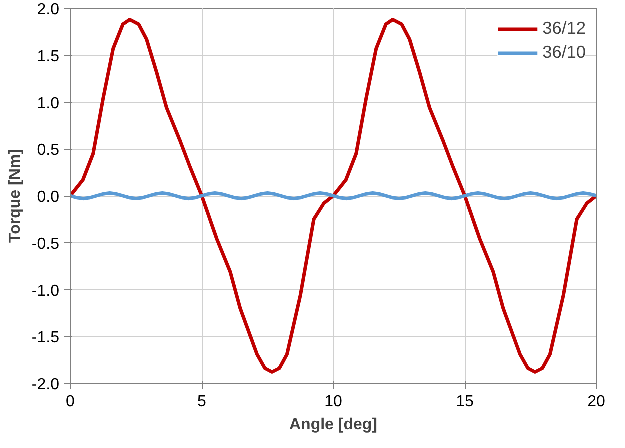 Image resolution: width=625 pixels, height=448 pixels. I want to click on x-tick-label: 5, so click(202, 402).